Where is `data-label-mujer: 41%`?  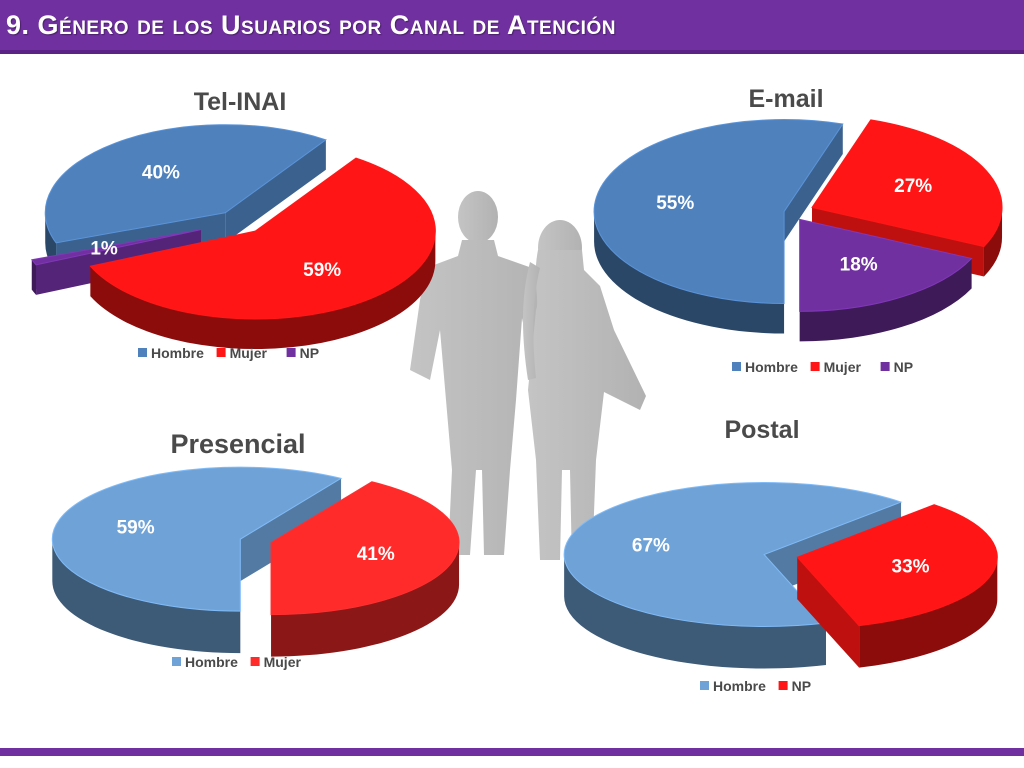 data-label-mujer: 41% is located at coordinates (376, 554).